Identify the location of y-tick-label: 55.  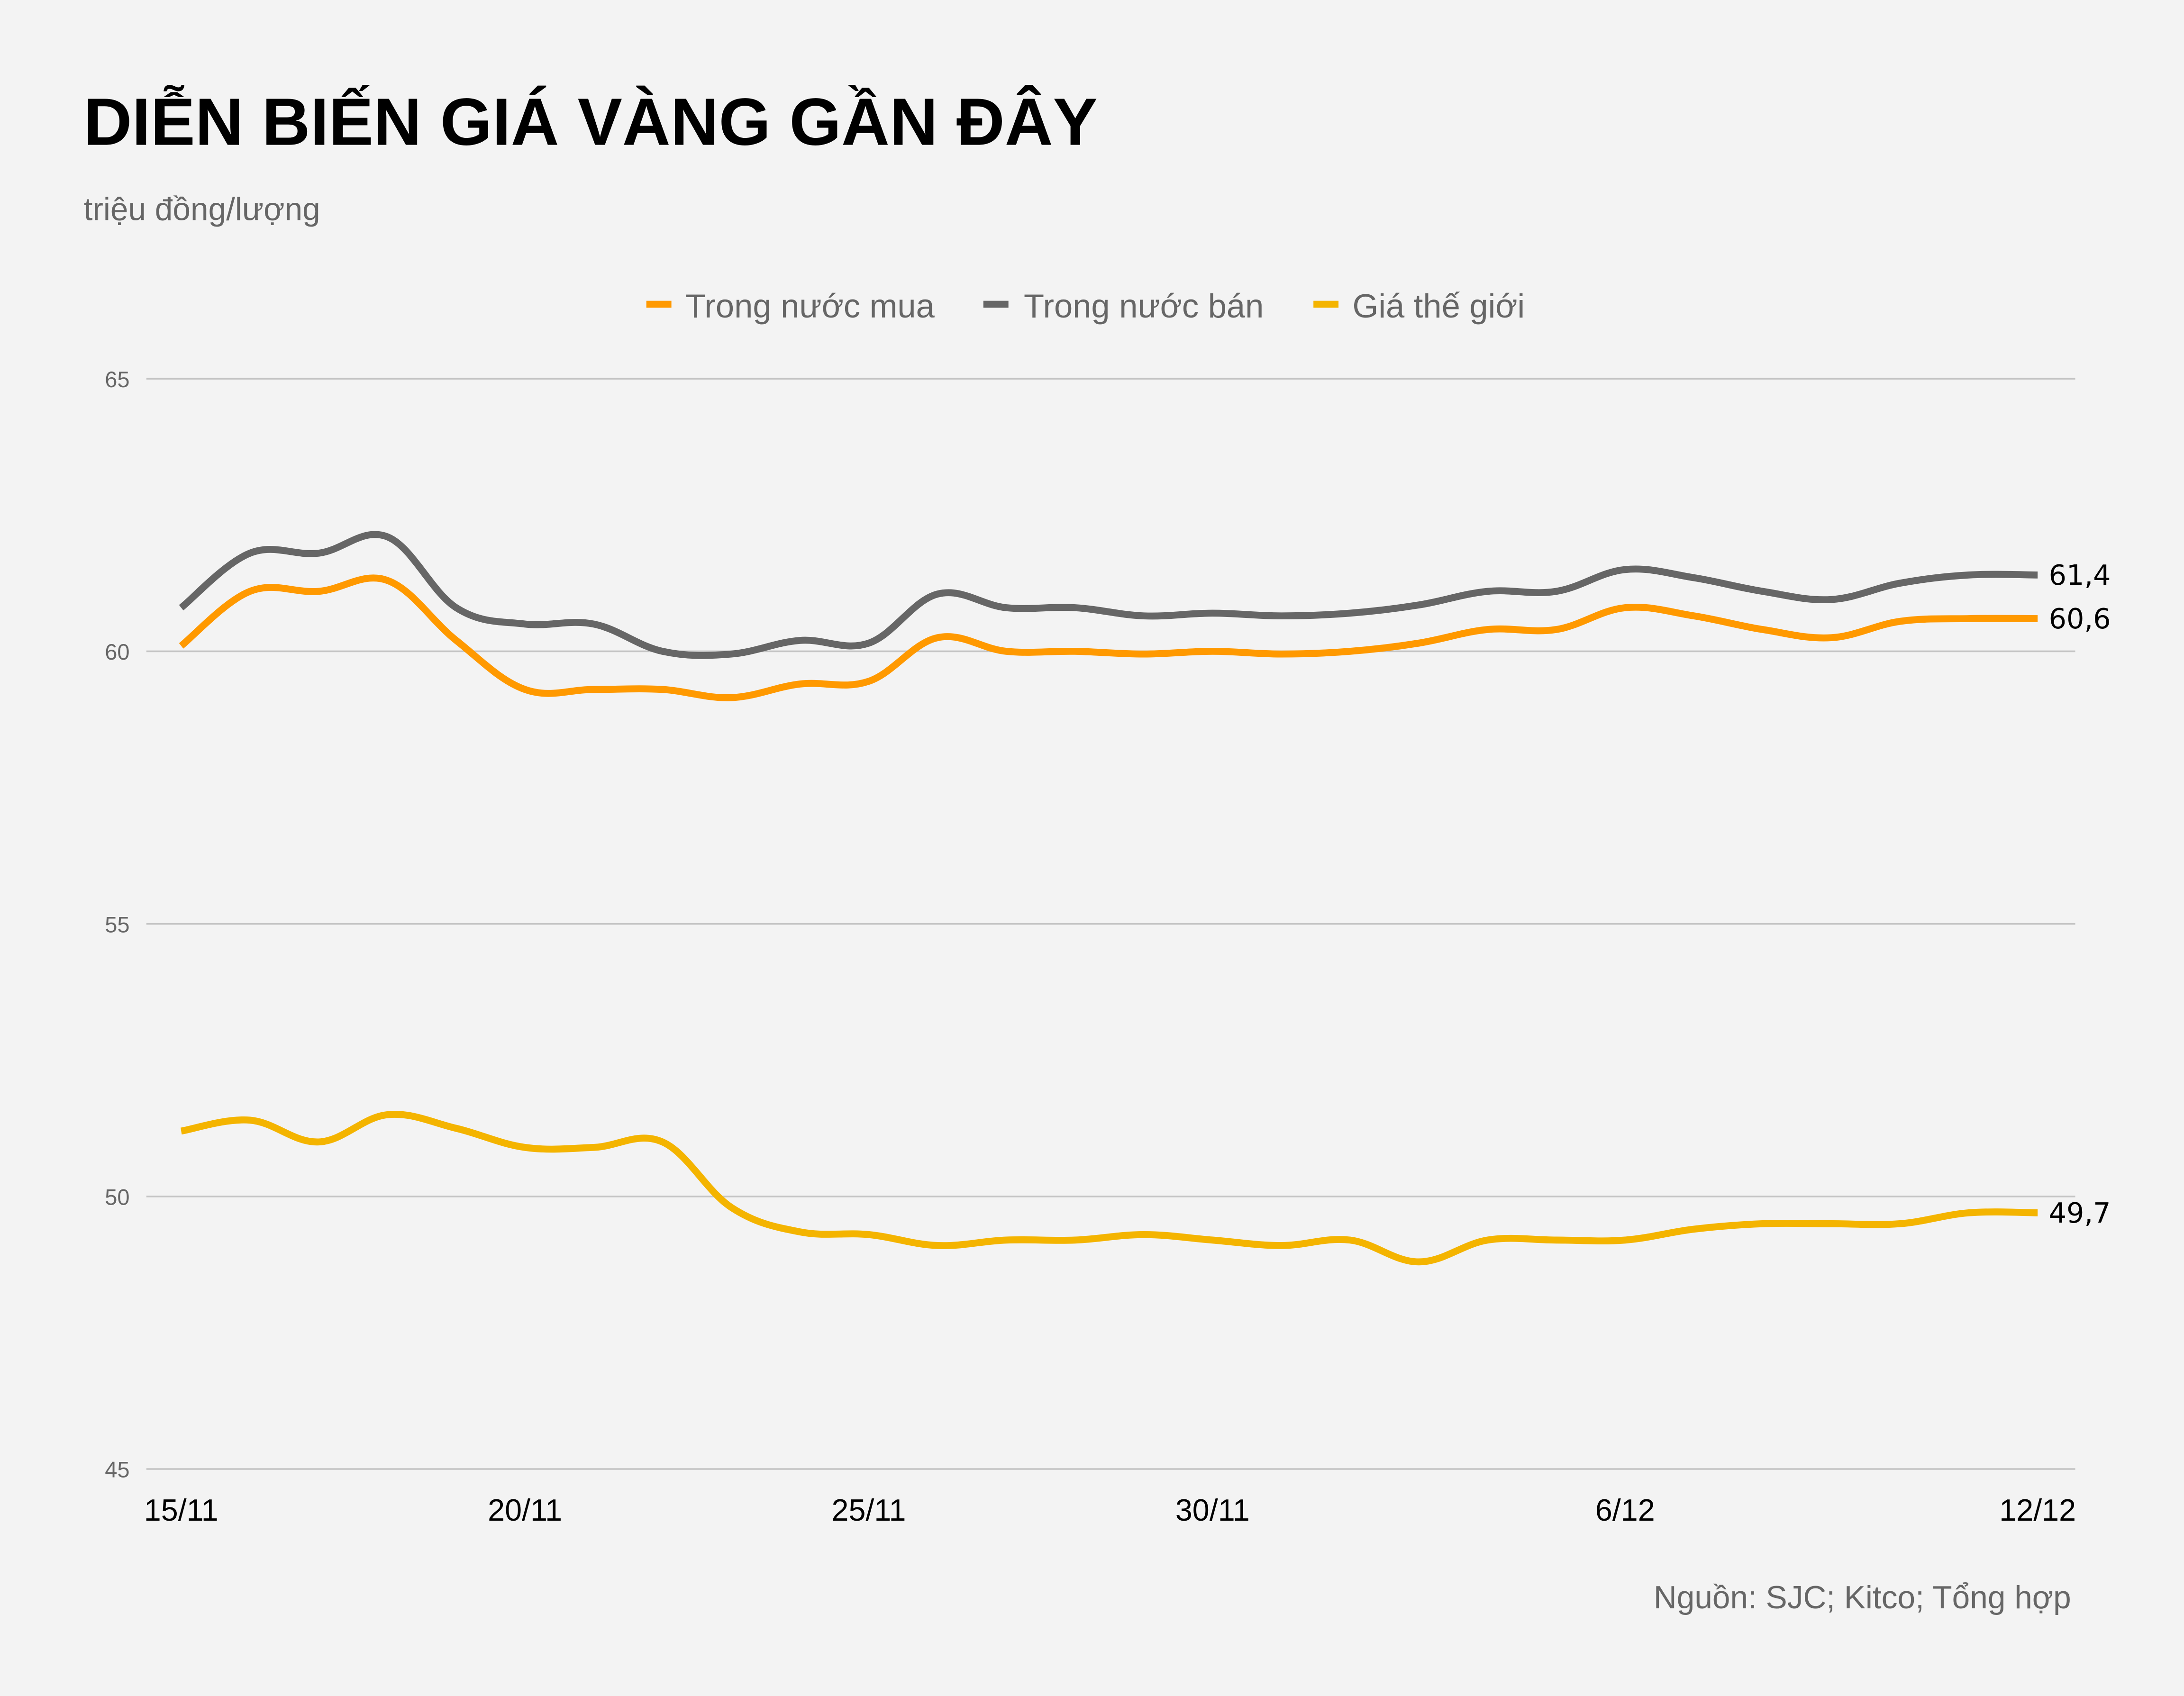
(117, 924).